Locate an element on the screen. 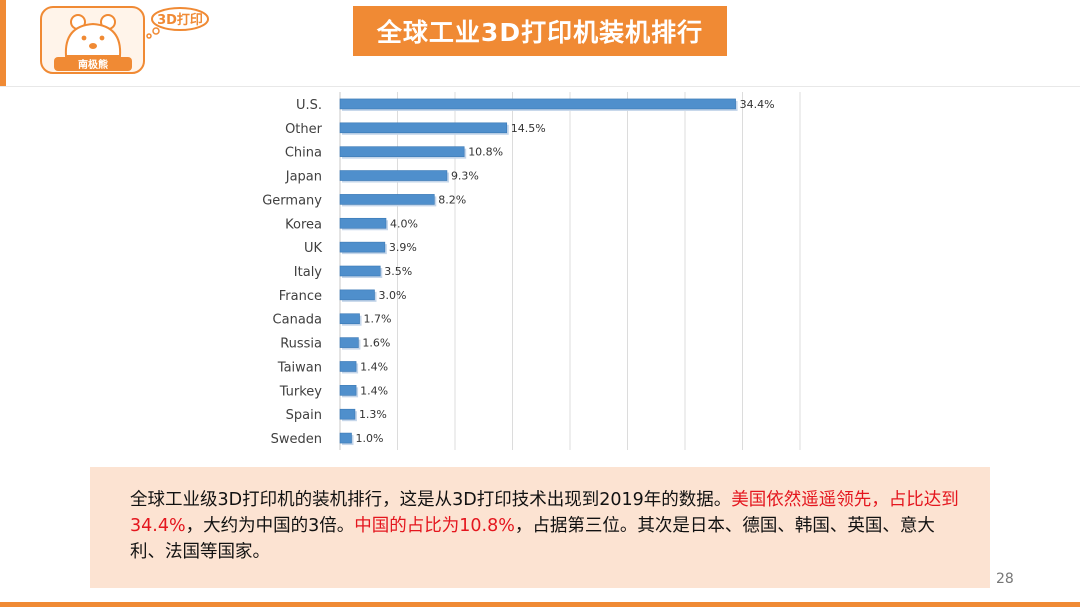 This screenshot has width=1080, height=607. category-label: Taiwan is located at coordinates (299, 367).